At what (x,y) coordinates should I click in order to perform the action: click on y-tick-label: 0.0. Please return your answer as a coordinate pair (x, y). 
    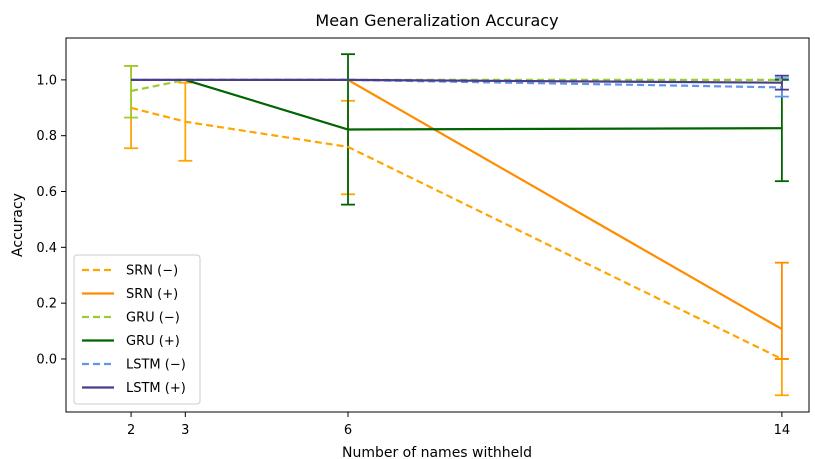
    Looking at the image, I should click on (46, 359).